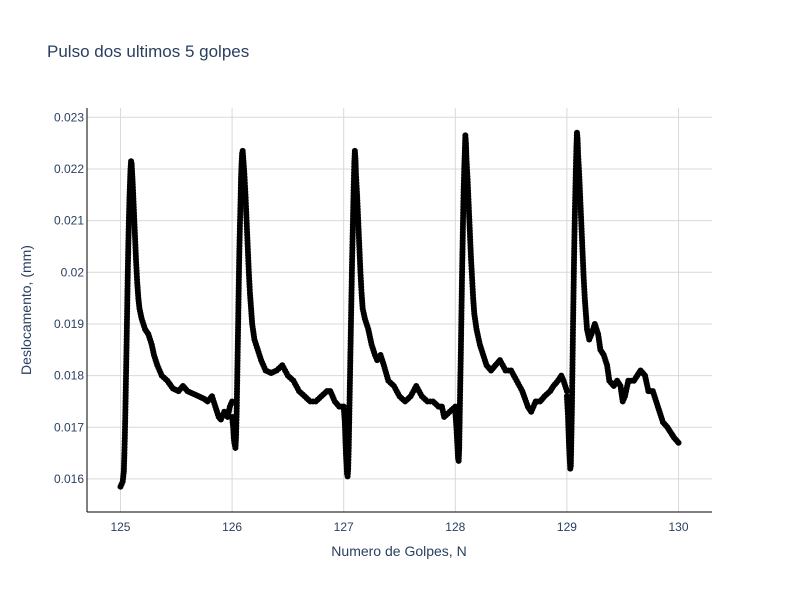 Image resolution: width=800 pixels, height=600 pixels. I want to click on x-tick-label: 126, so click(232, 527).